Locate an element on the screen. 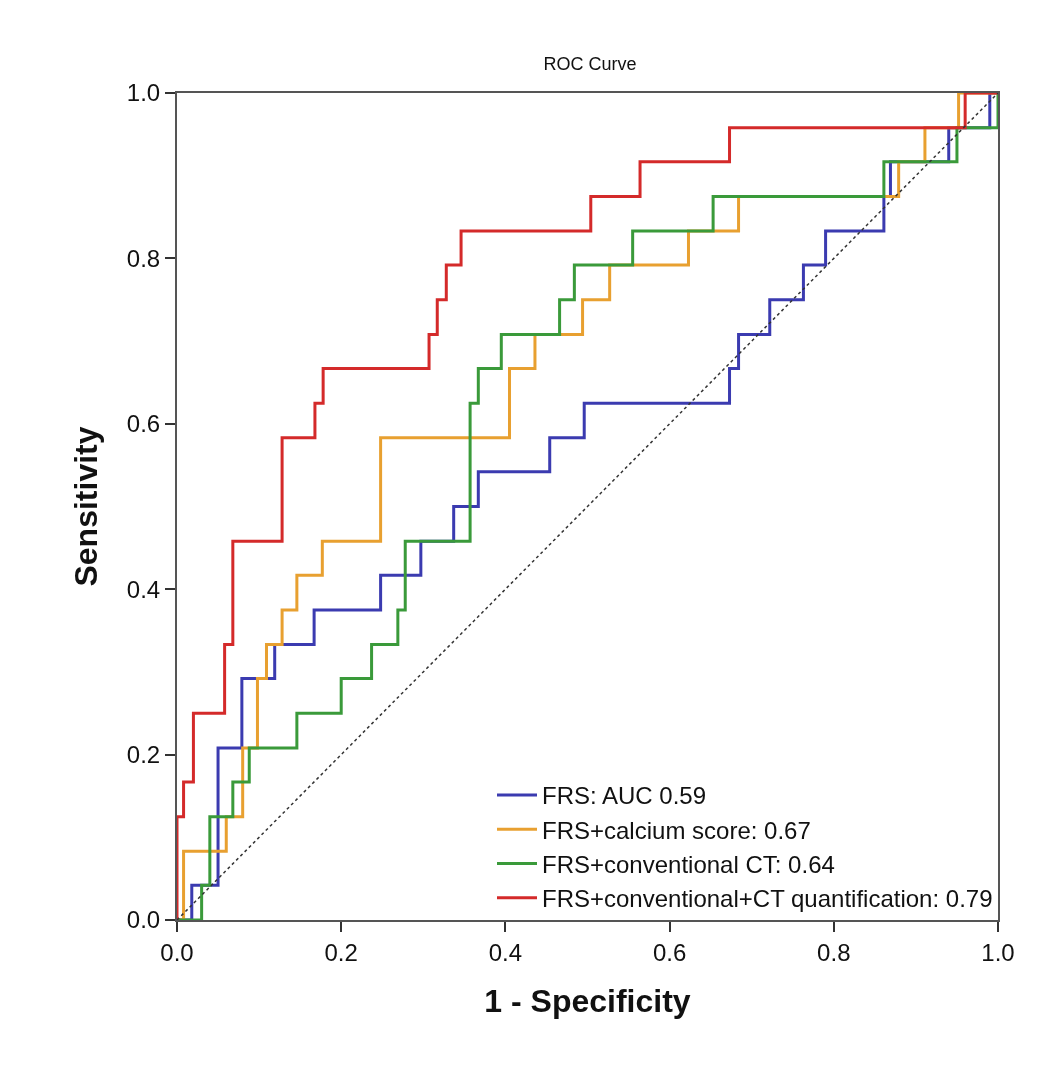  y-tick-label: 0.4 is located at coordinates (143, 589).